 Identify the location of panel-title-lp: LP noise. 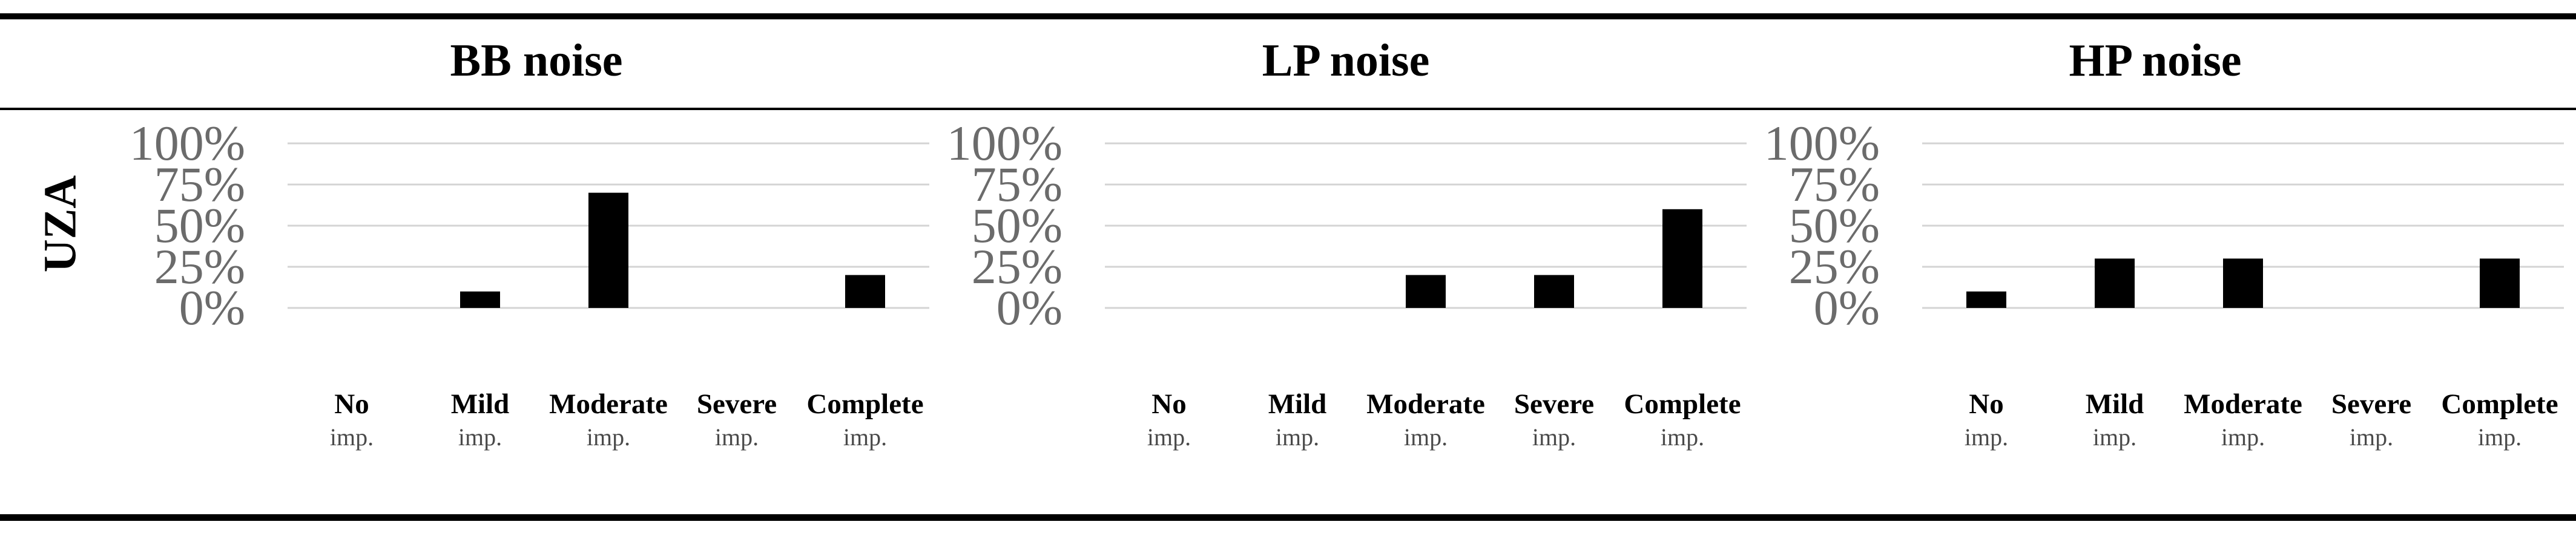
(1346, 60).